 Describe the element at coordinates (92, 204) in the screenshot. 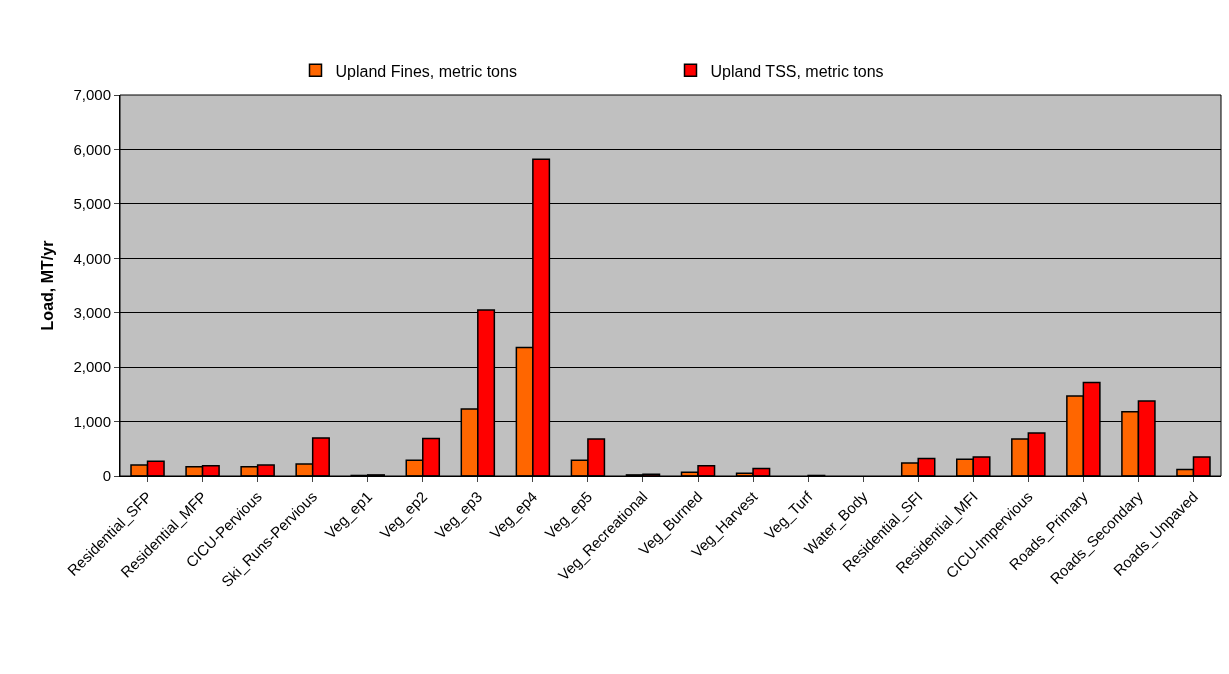

I see `y-tick-label: 5,000` at that location.